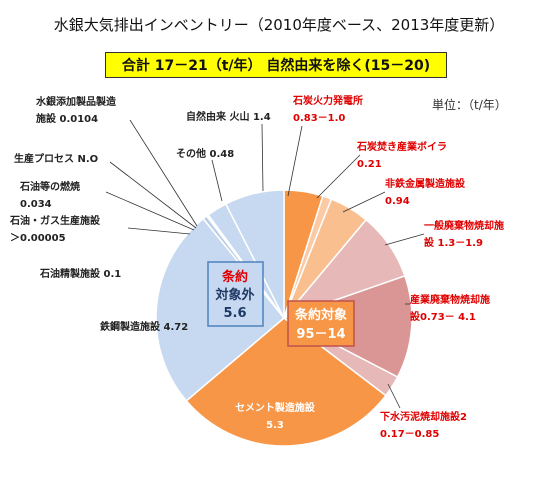  I want to click on slice-label-mercury-products: 水銀添加製品製造施設 0.0104, so click(76, 110).